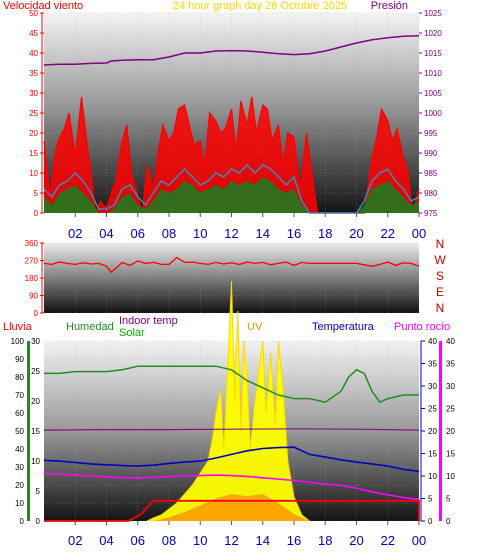  I want to click on pressure-tick-label: 1010, so click(433, 73).